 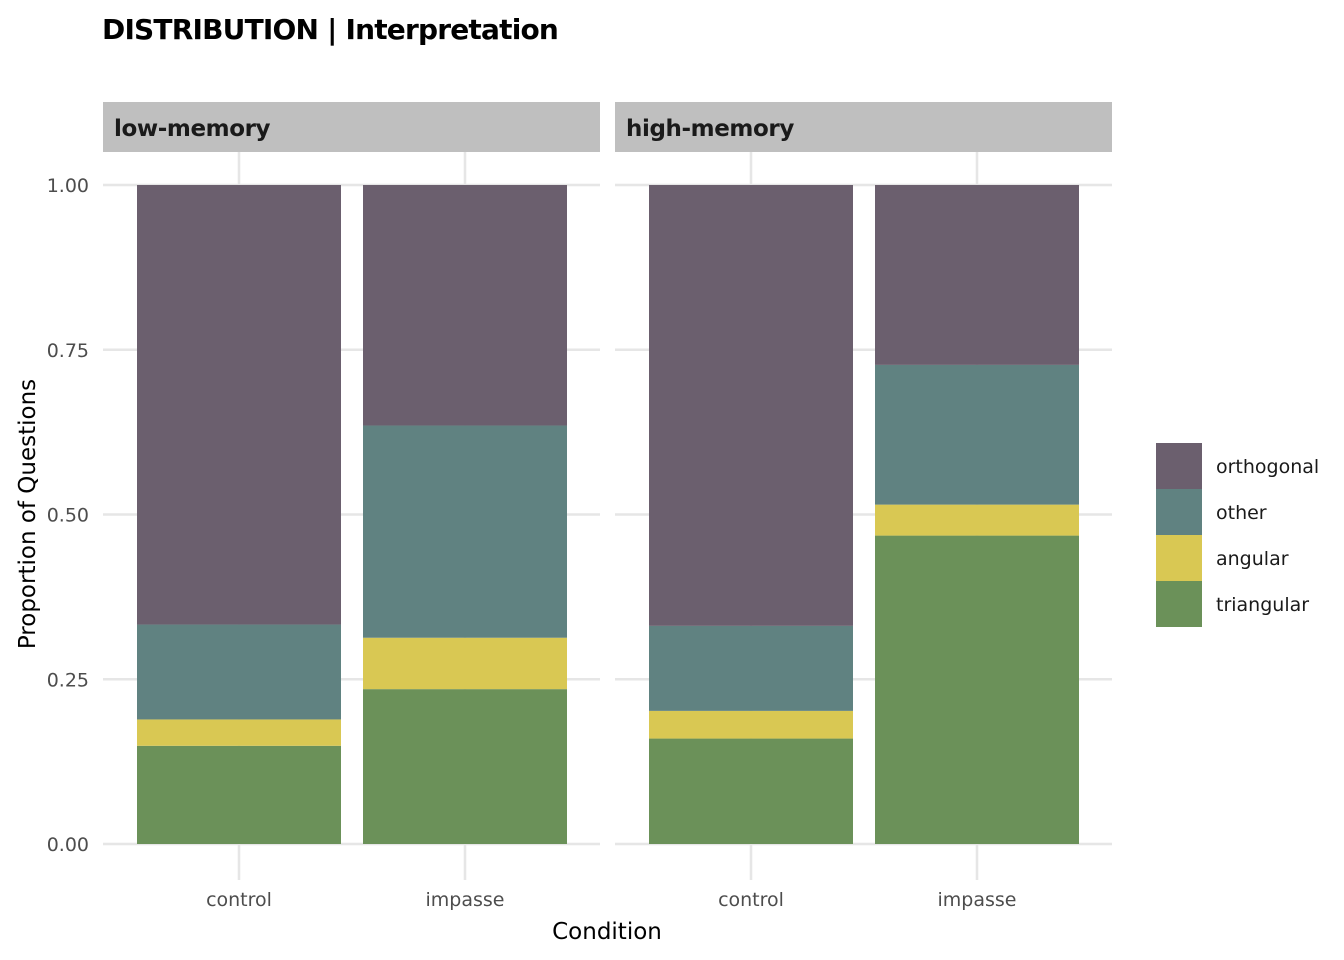 I want to click on bar-segment-triangular-high-memory-control, so click(x=751, y=791).